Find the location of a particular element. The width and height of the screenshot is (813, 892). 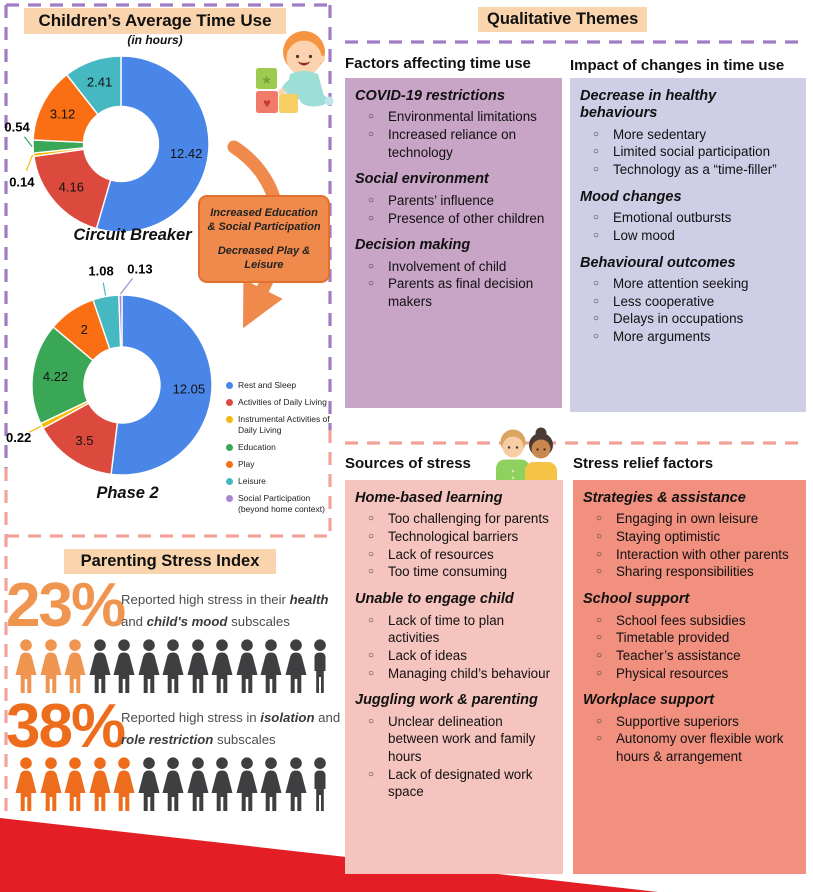

bullet-text: Parents’ influence is located at coordinates (441, 200).